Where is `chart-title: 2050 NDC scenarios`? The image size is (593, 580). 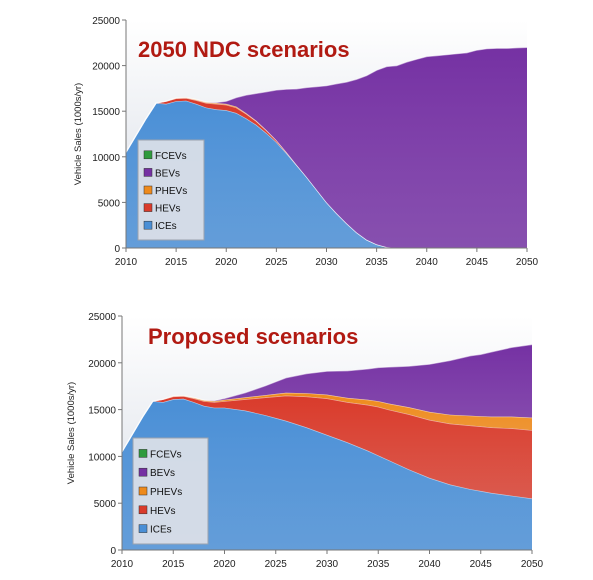 chart-title: 2050 NDC scenarios is located at coordinates (244, 49).